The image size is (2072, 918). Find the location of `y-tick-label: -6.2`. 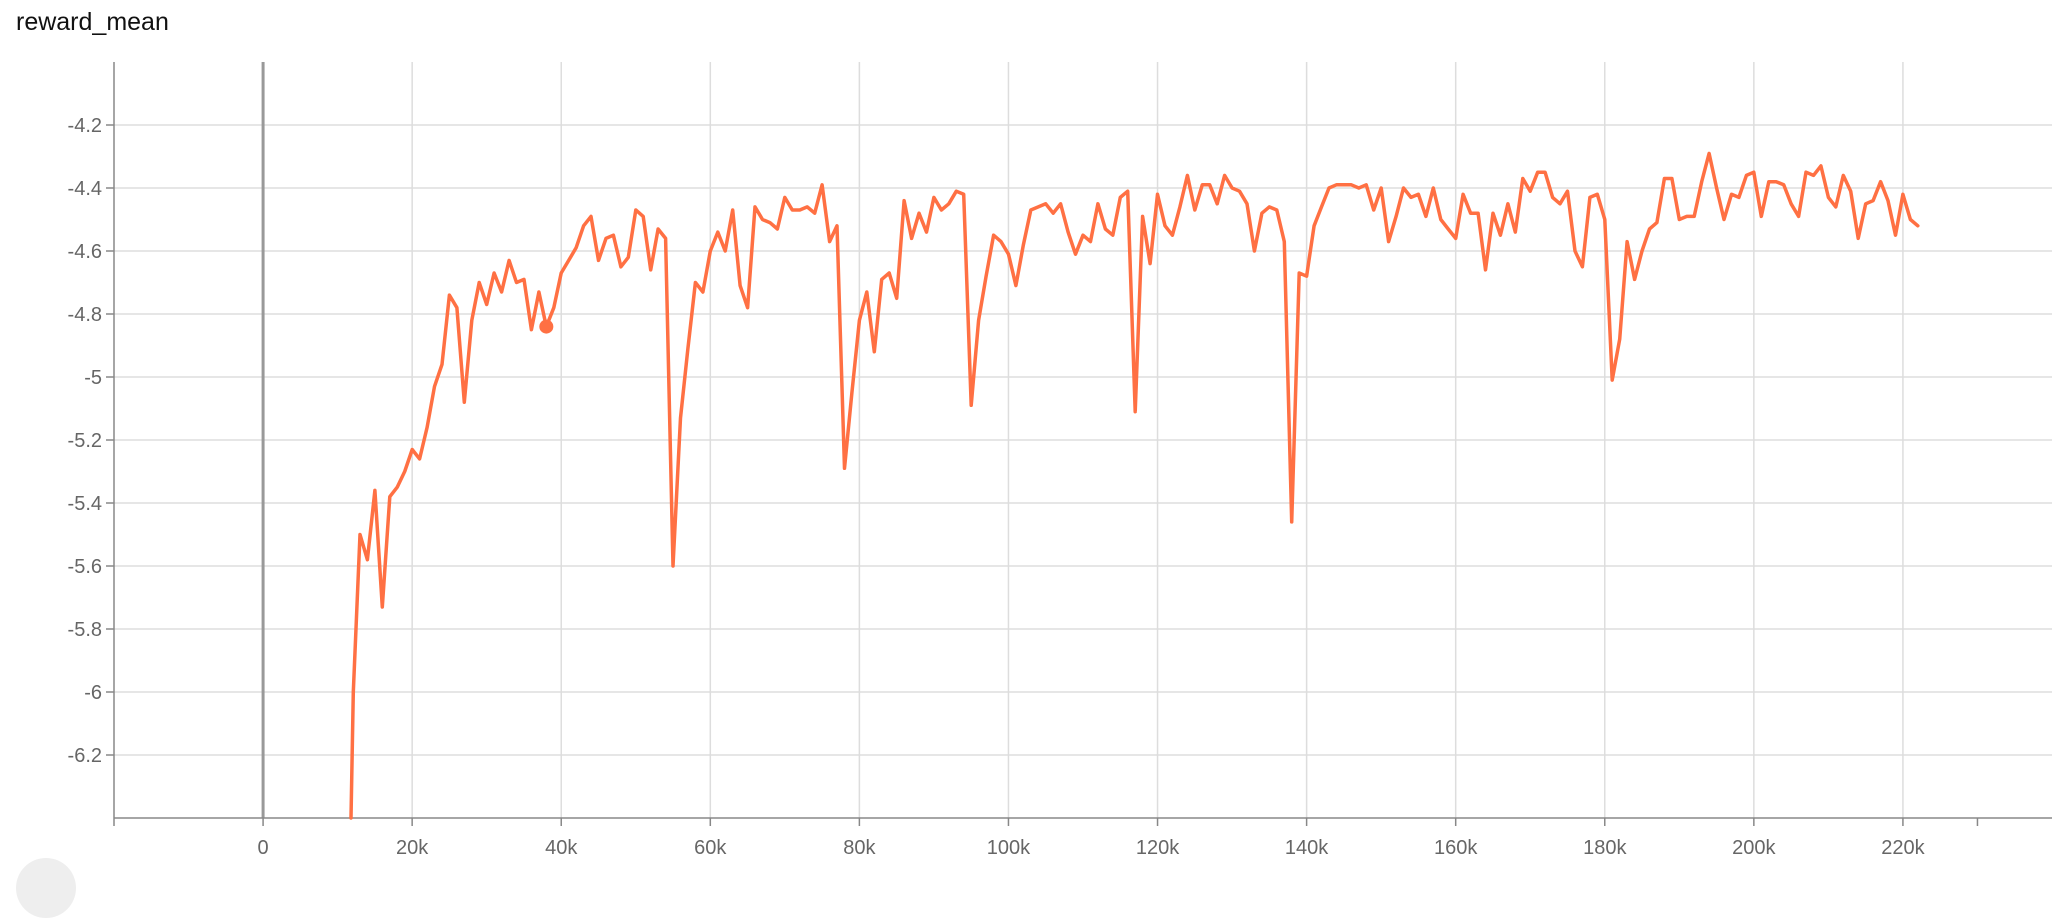

y-tick-label: -6.2 is located at coordinates (85, 756).